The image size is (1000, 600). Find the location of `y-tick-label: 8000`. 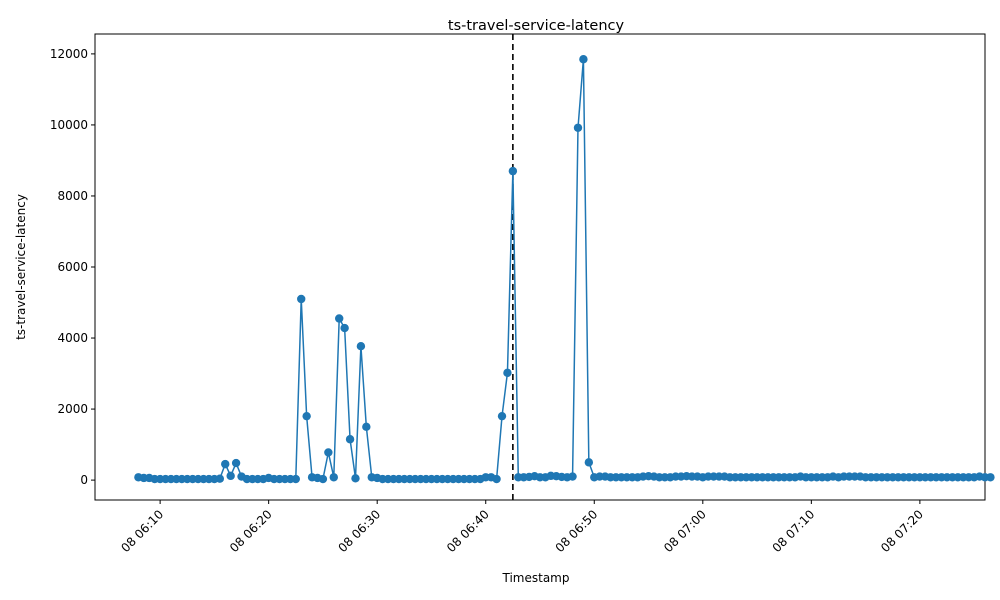

y-tick-label: 8000 is located at coordinates (72, 196).